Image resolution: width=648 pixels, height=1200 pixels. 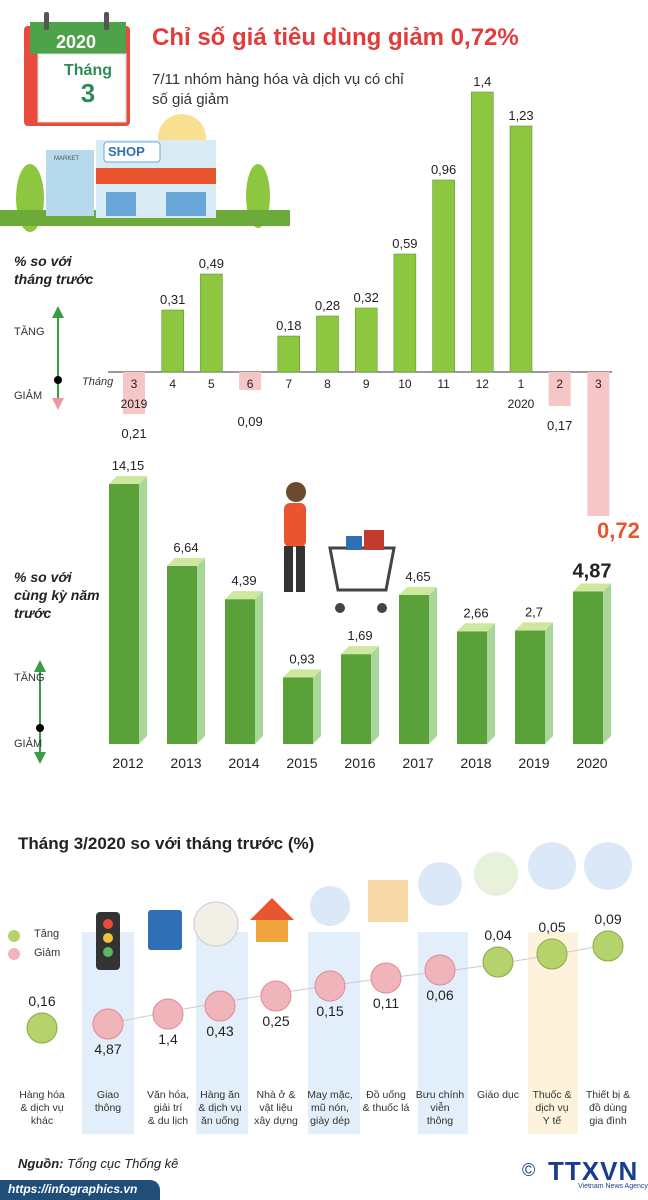 What do you see at coordinates (41, 1163) in the screenshot?
I see `source-label: Nguồn:` at bounding box center [41, 1163].